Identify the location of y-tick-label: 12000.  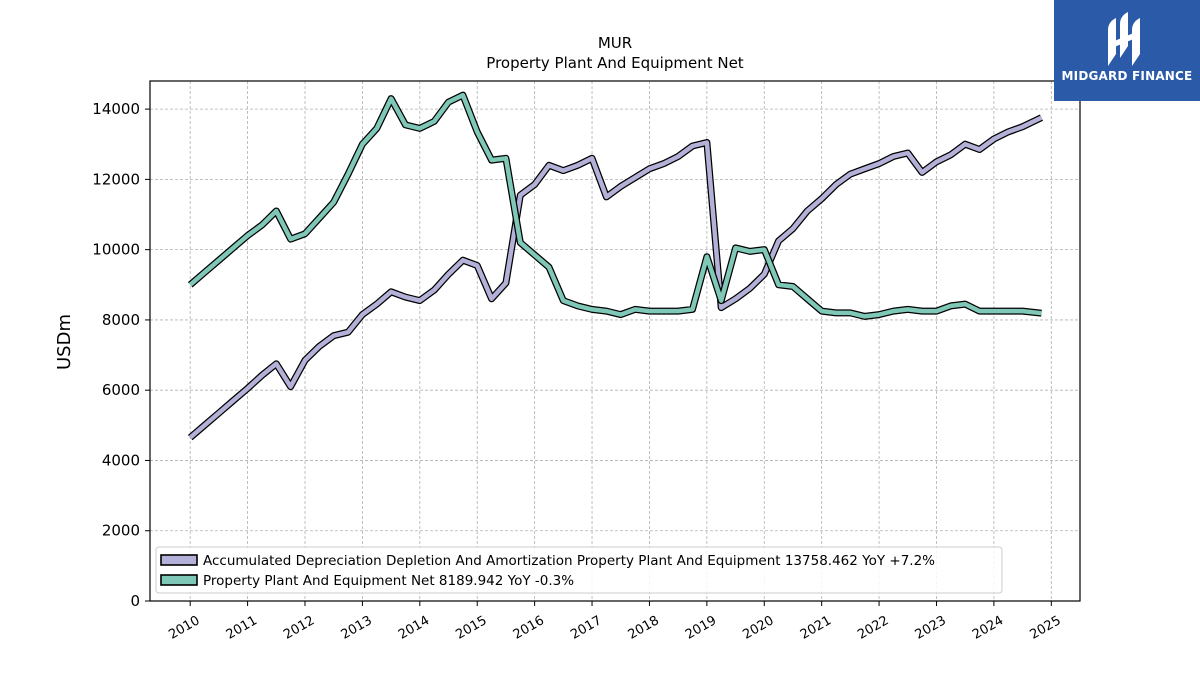
(116, 179).